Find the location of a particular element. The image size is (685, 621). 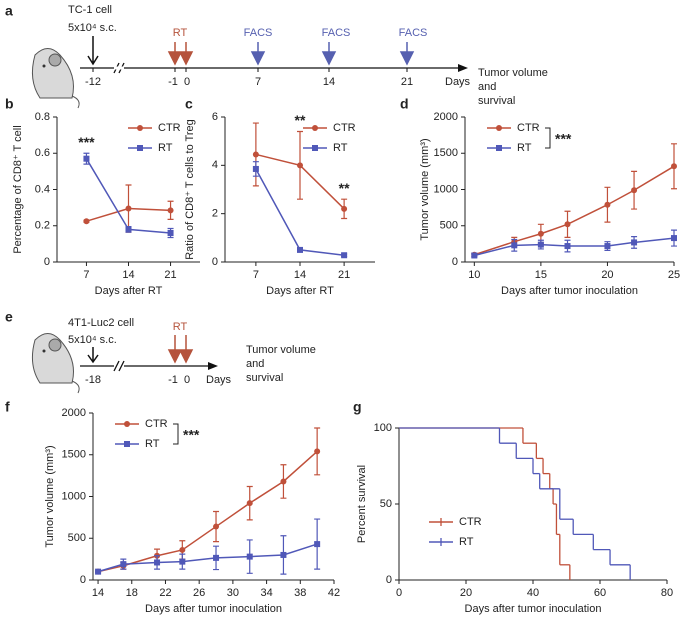

time-label: 21 is located at coordinates (407, 82).